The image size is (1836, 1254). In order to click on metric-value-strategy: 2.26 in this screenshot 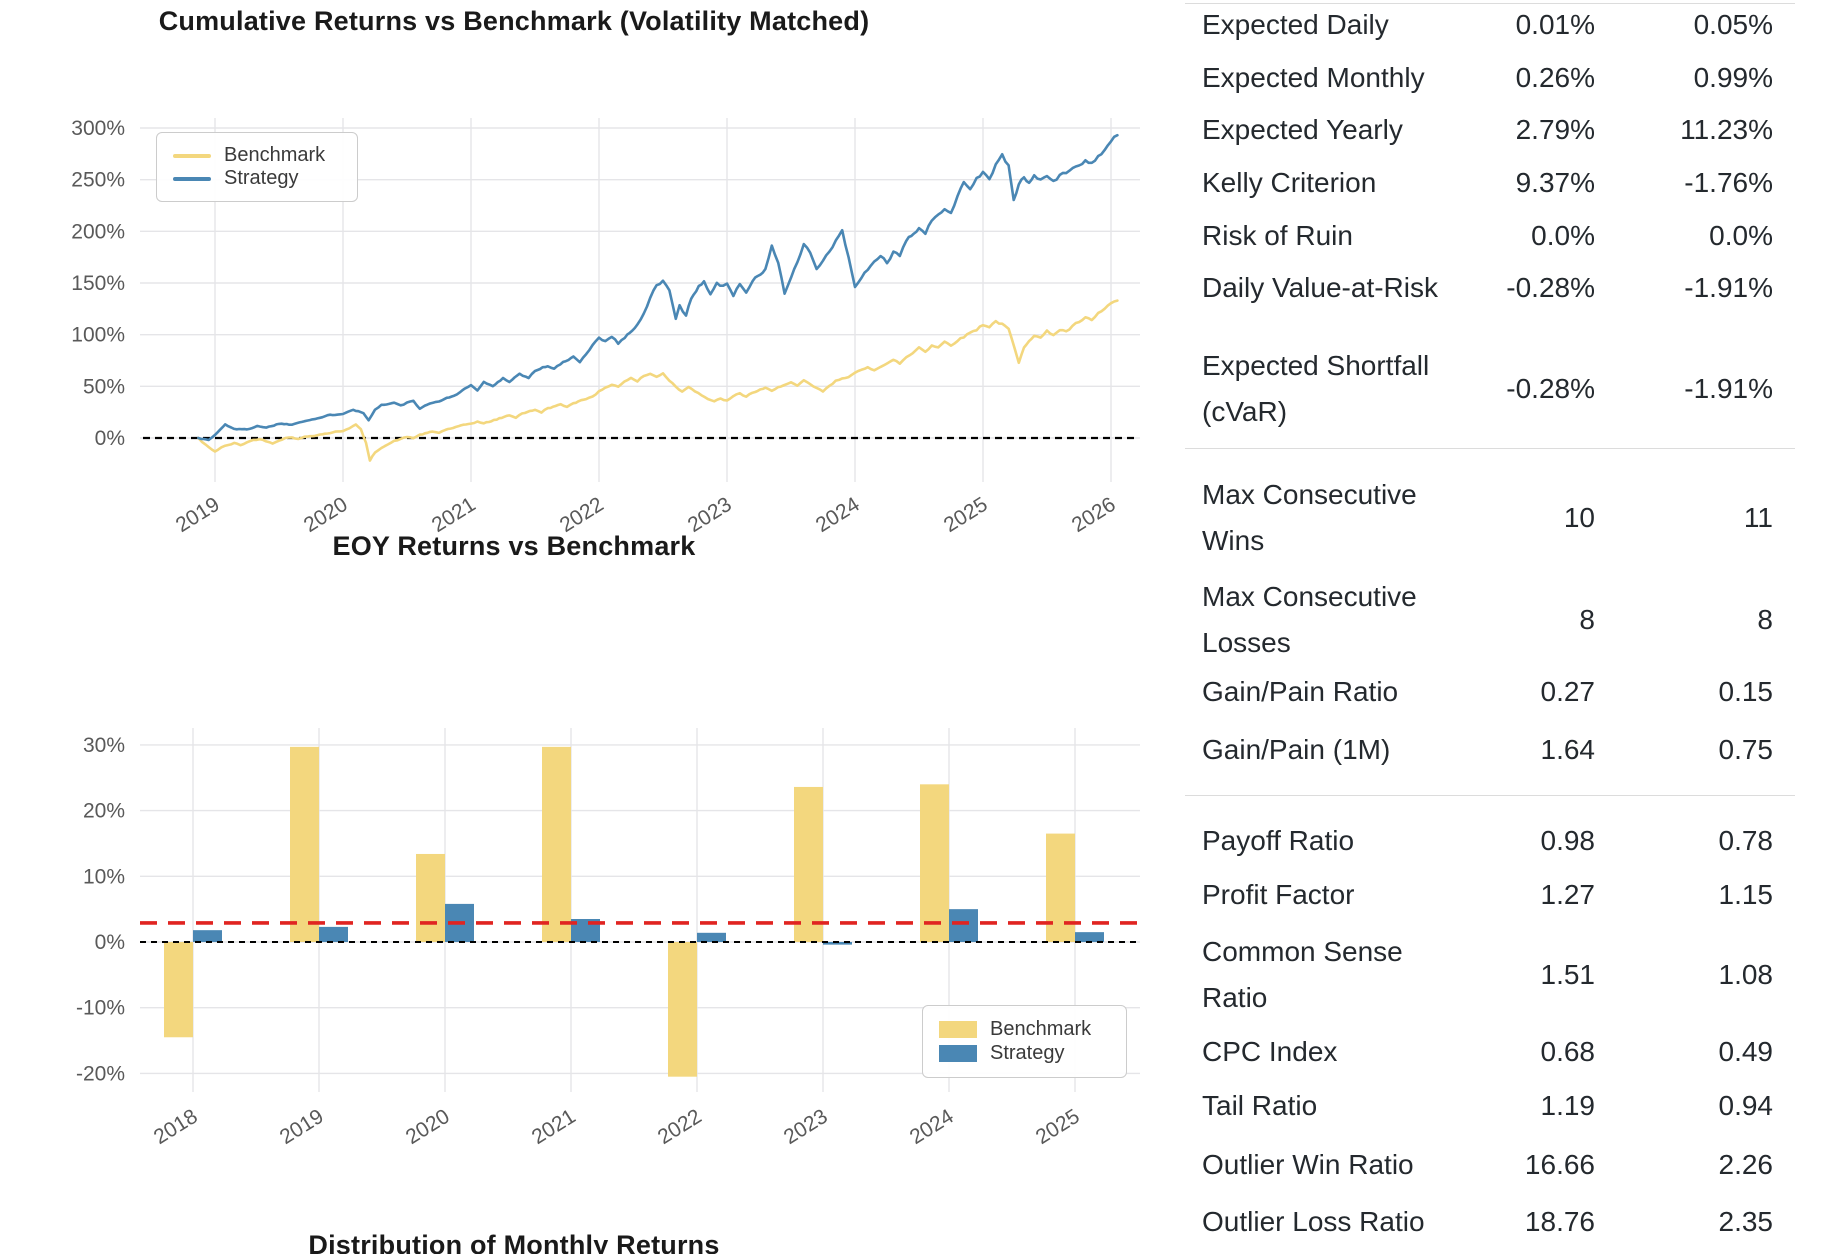, I will do `click(1746, 1164)`.